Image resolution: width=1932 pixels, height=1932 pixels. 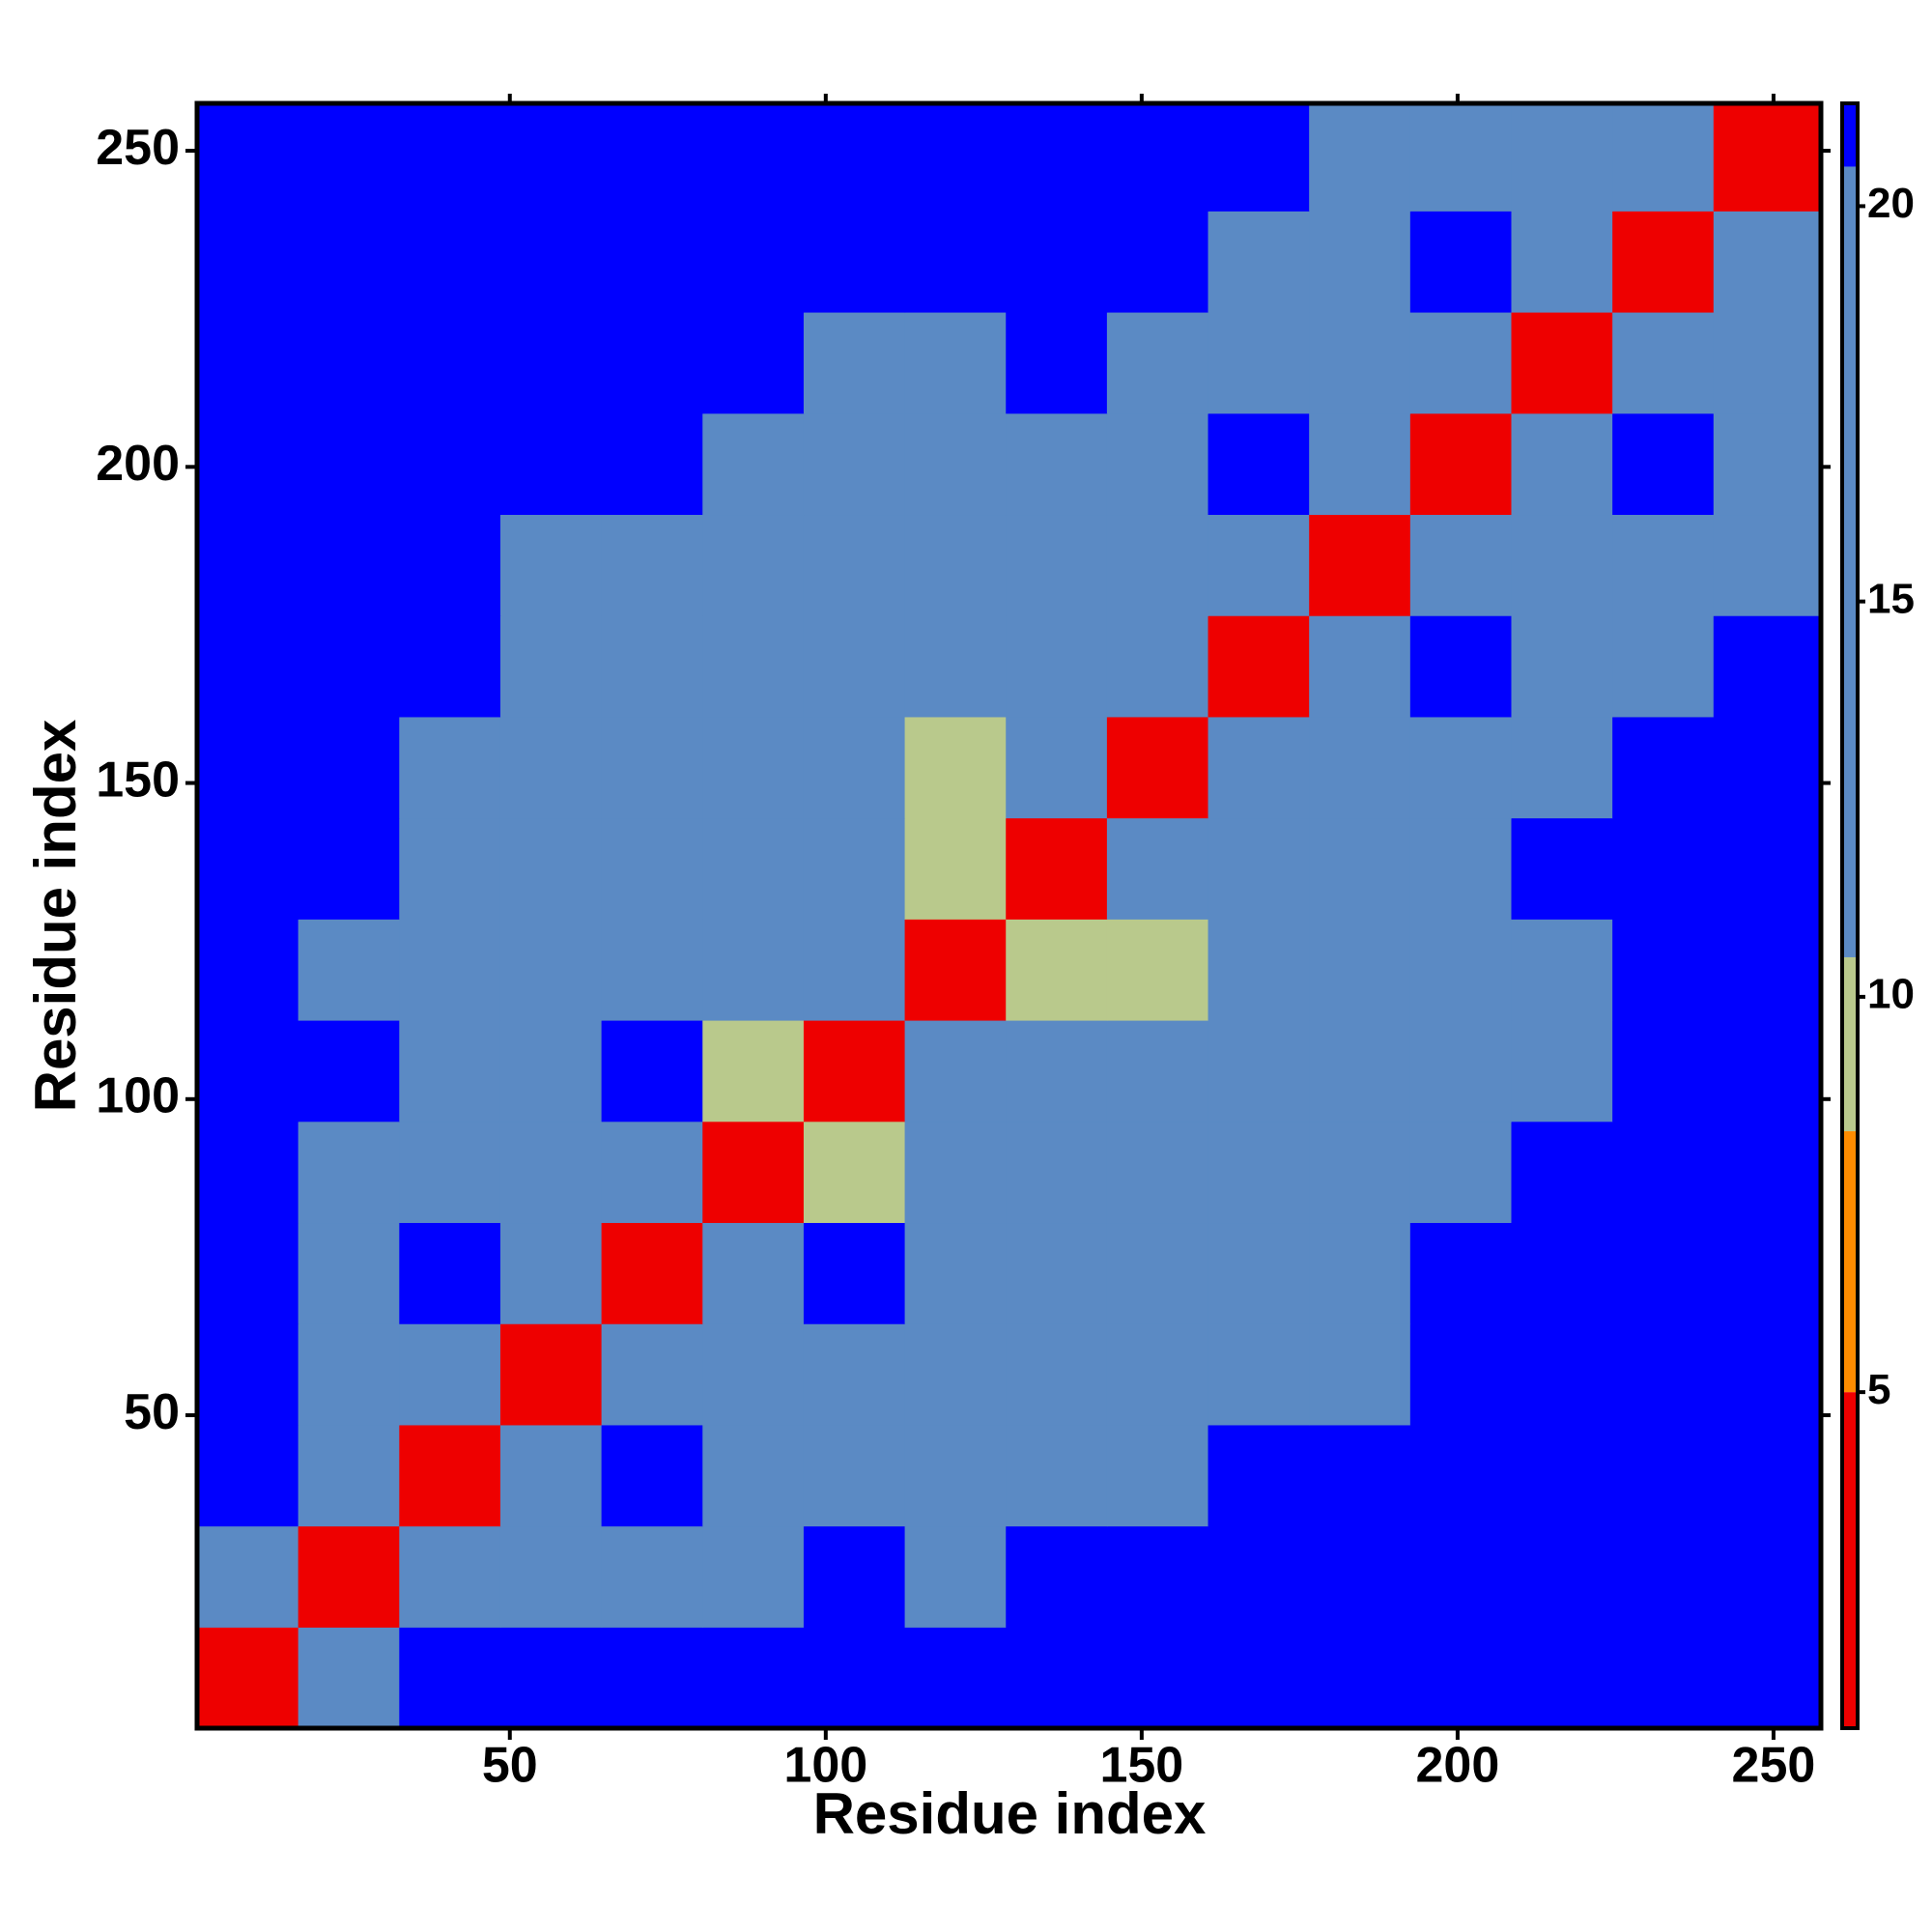 I want to click on colorbar-tick-label: 5, so click(x=1878, y=1389).